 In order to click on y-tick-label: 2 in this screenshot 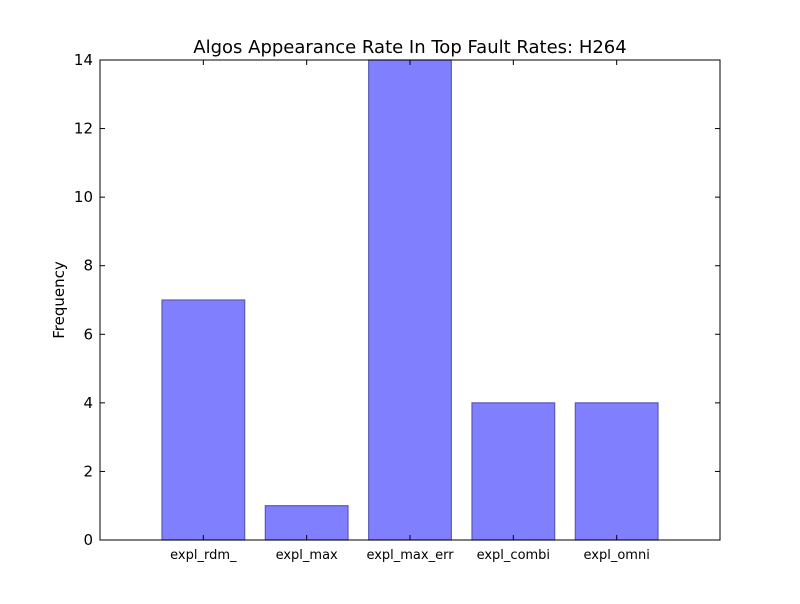, I will do `click(88, 471)`.